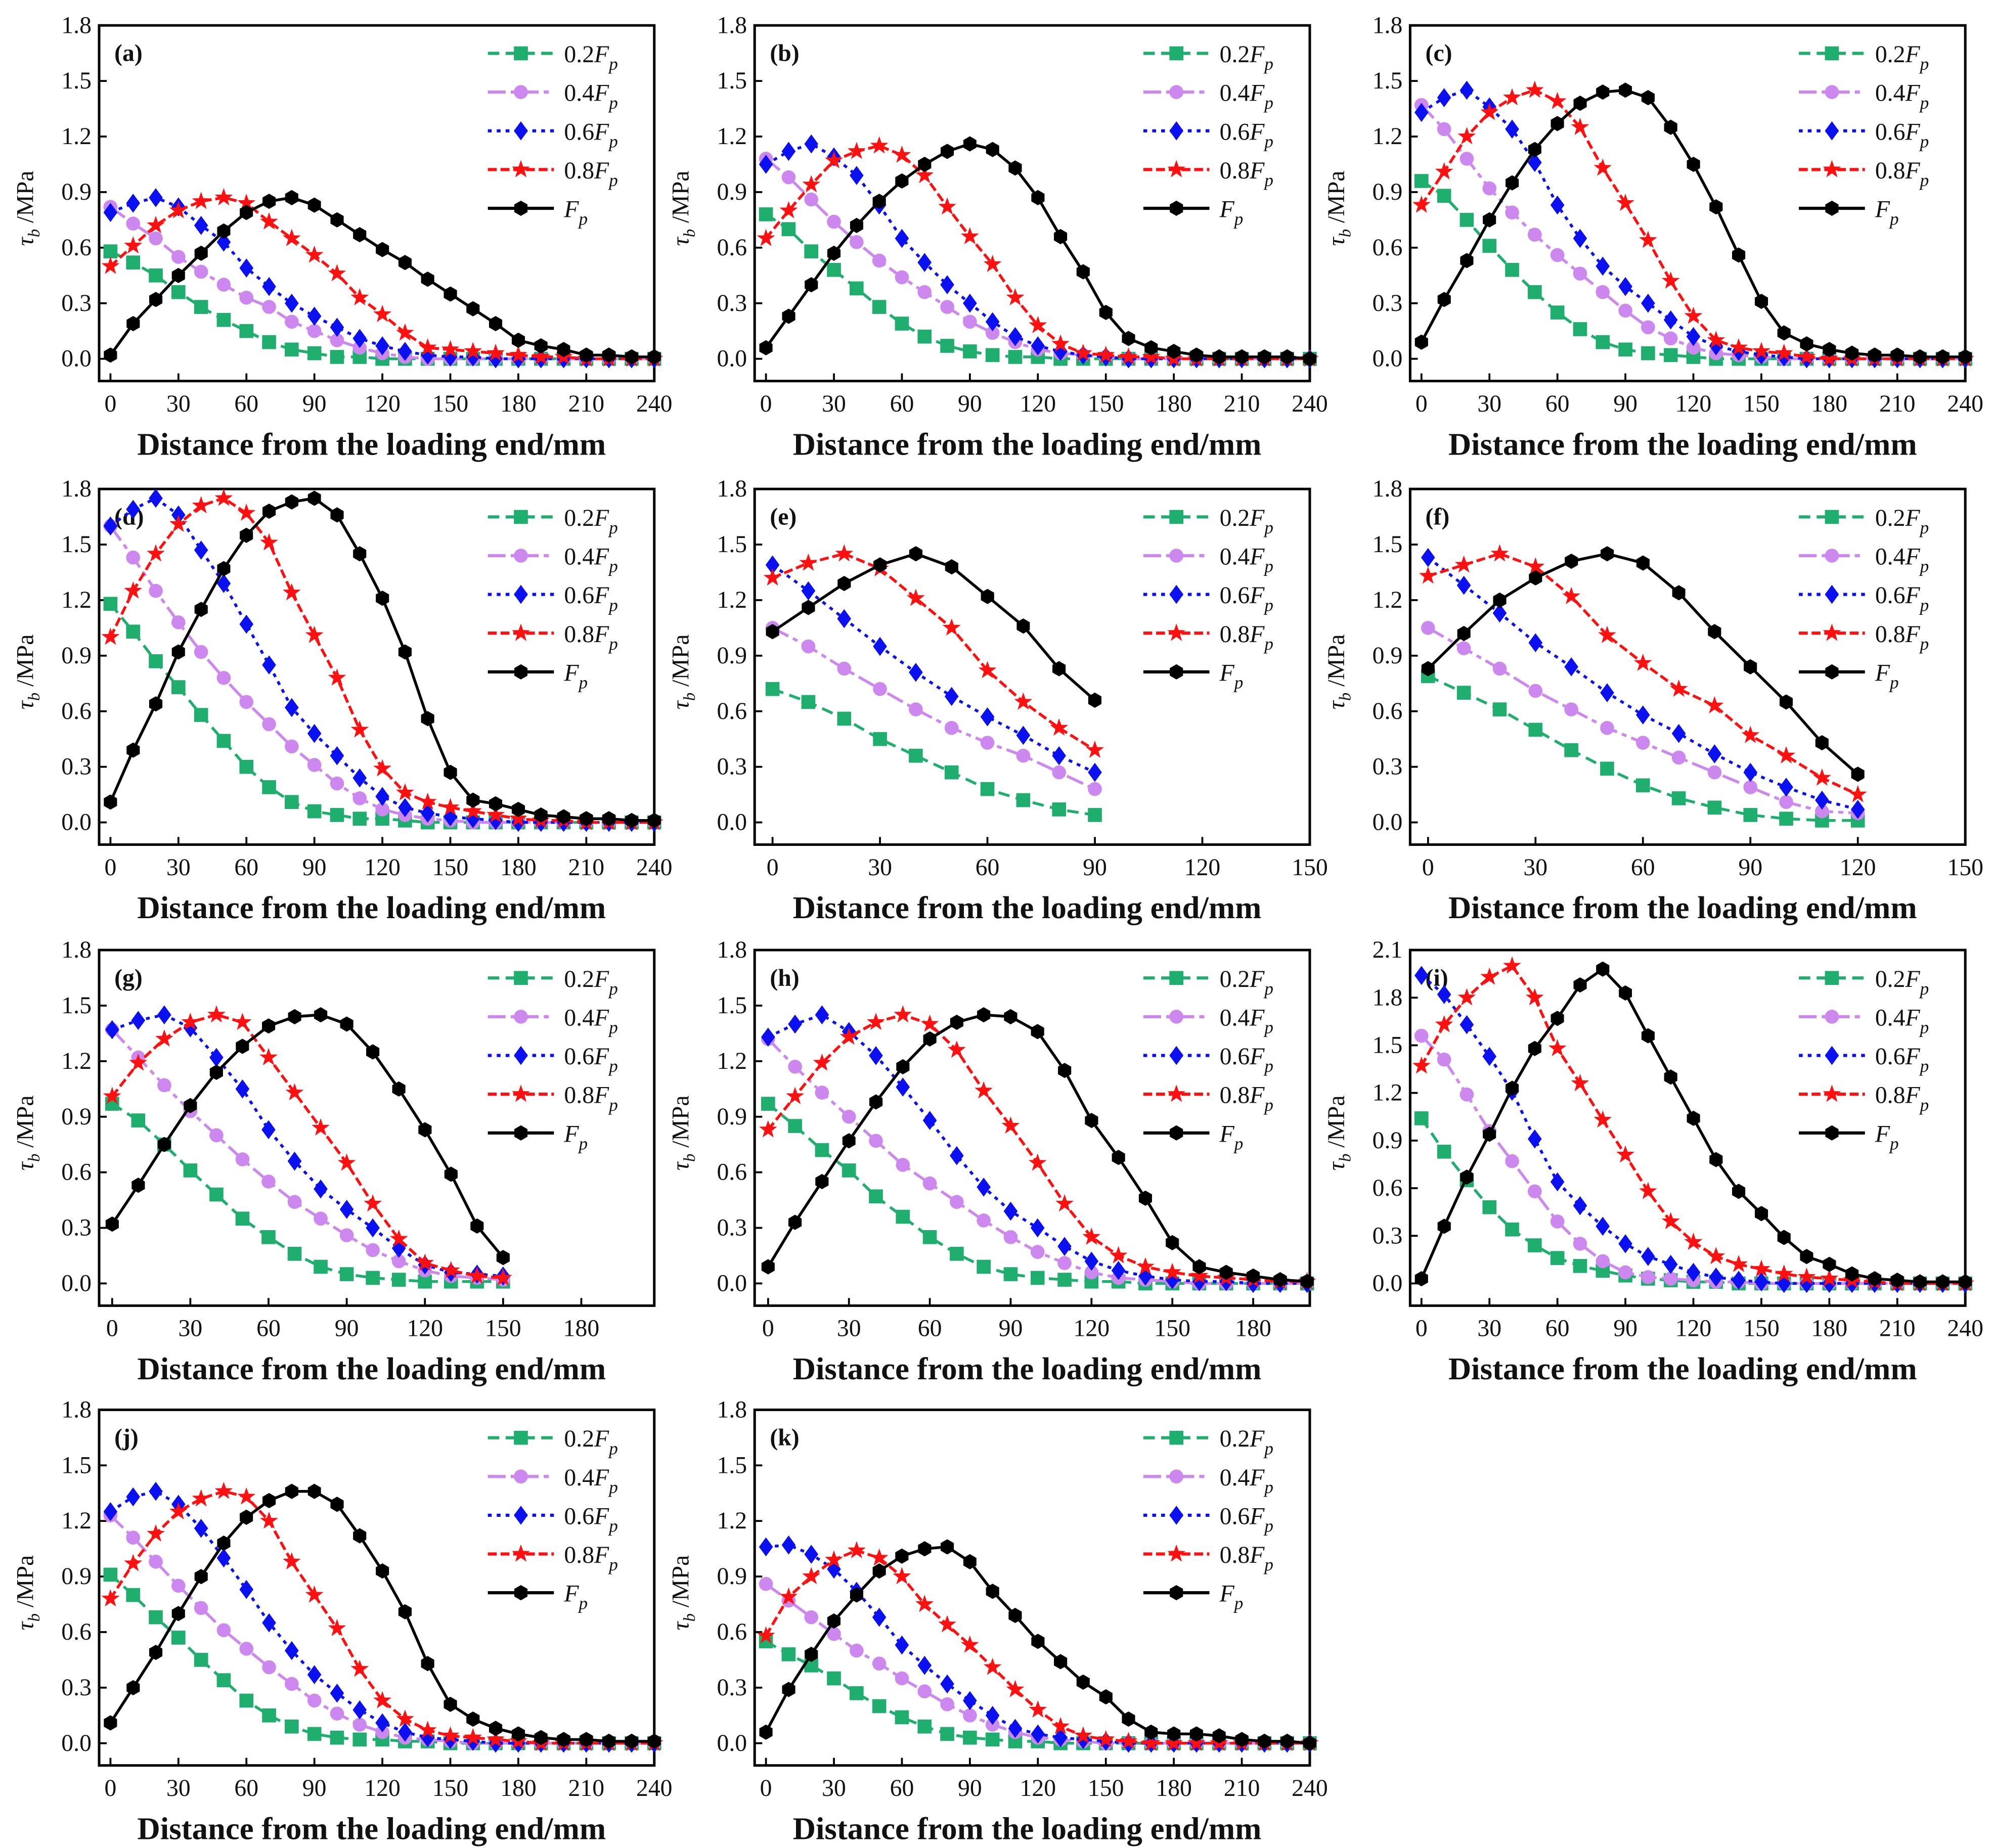 This screenshot has height=1848, width=1992. What do you see at coordinates (76, 1005) in the screenshot?
I see `y-tick-label: 1.5` at bounding box center [76, 1005].